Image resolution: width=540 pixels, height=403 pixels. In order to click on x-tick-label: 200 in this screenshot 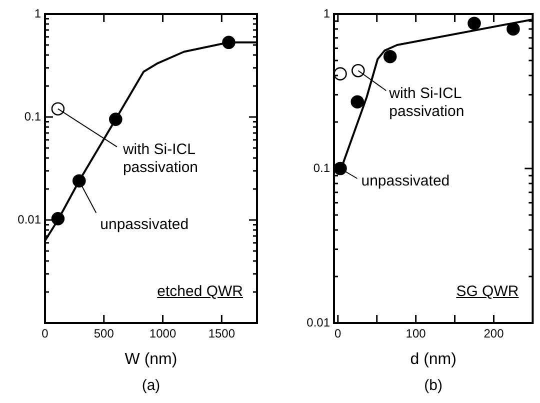, I will do `click(494, 333)`.